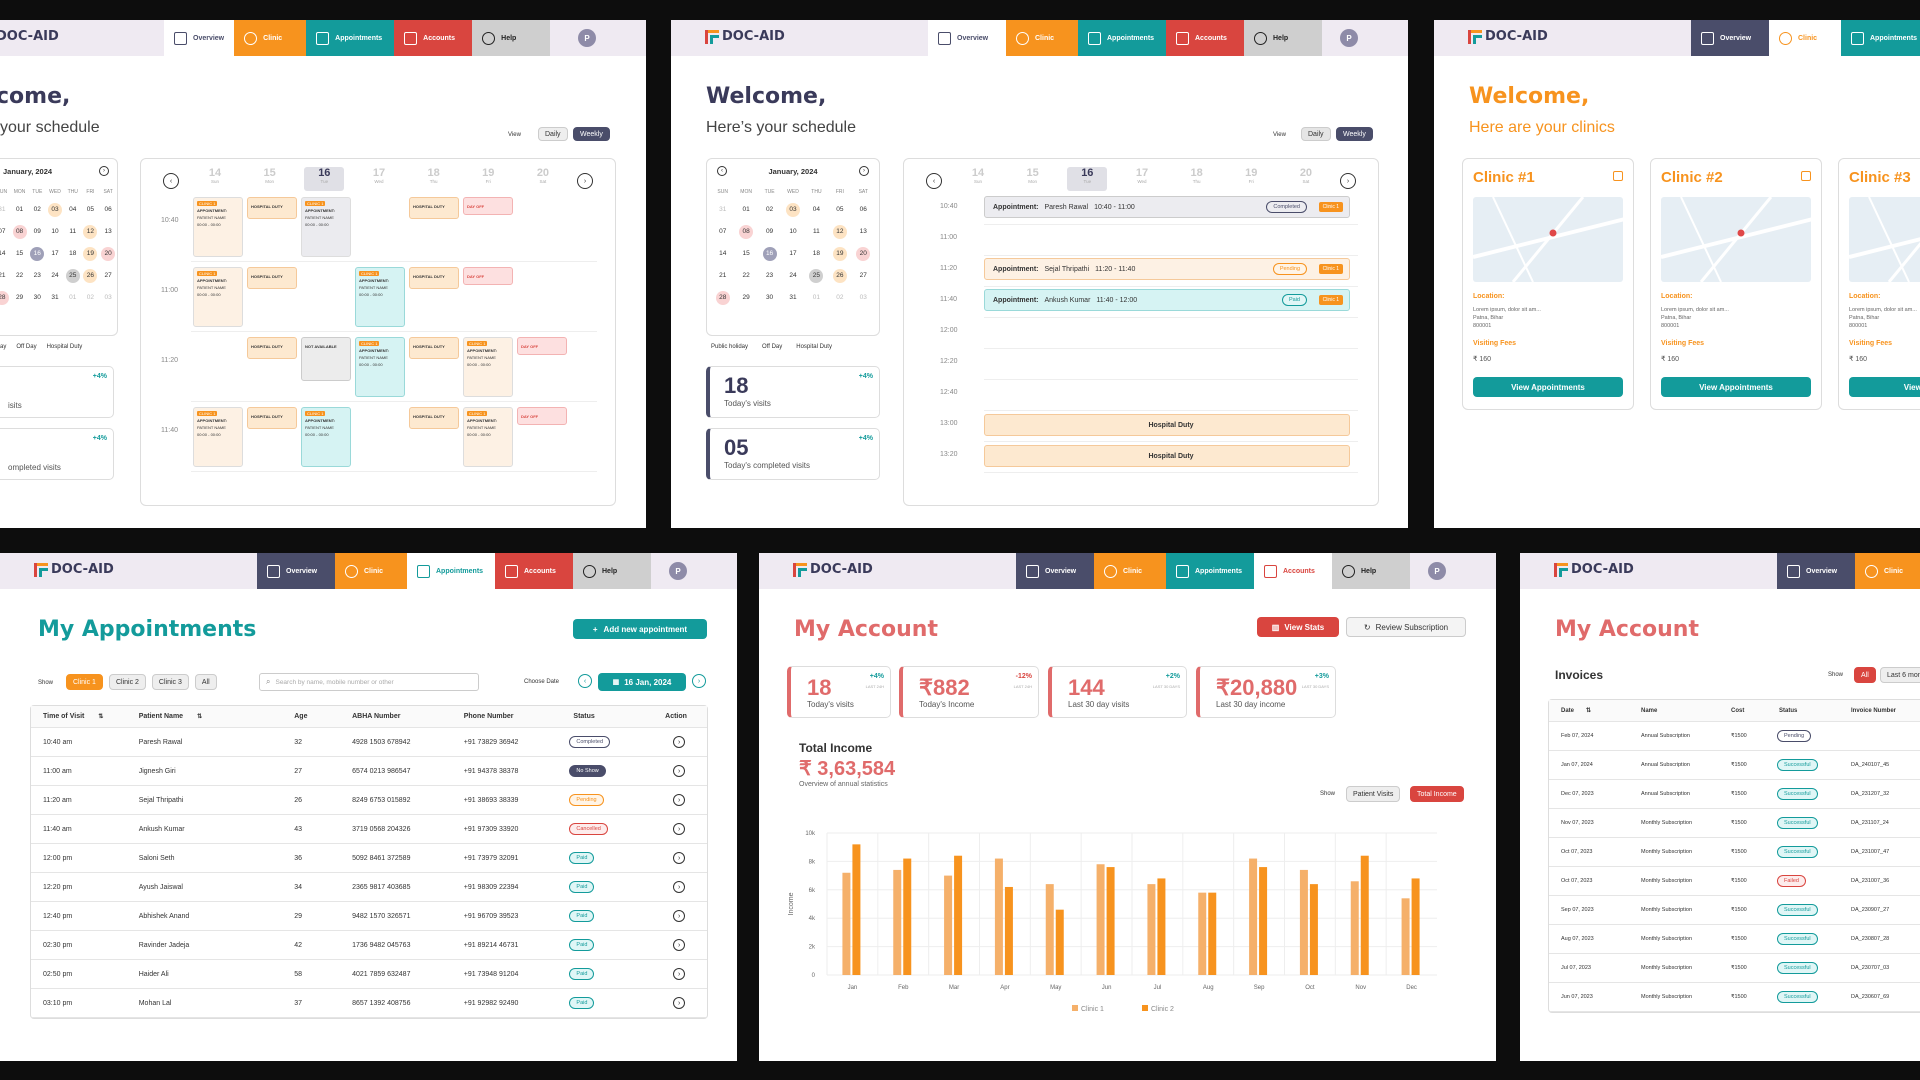 Image resolution: width=1920 pixels, height=1080 pixels. I want to click on calendar-day: 17, so click(55, 253).